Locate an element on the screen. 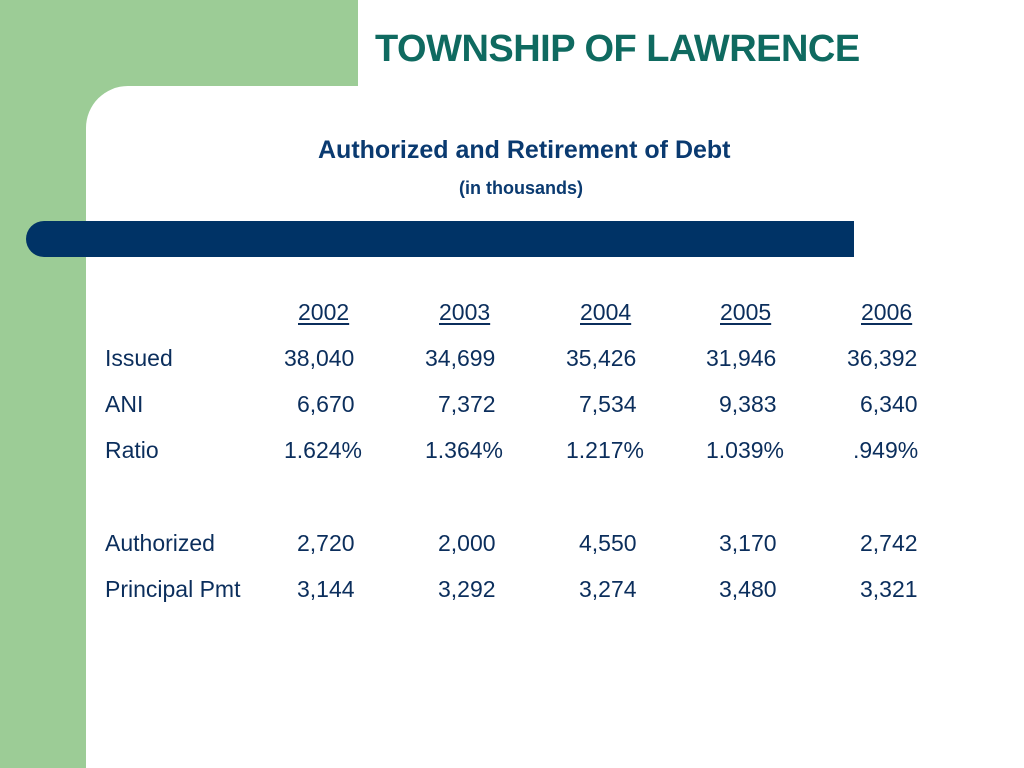  table-cell: 9,383 is located at coordinates (748, 404).